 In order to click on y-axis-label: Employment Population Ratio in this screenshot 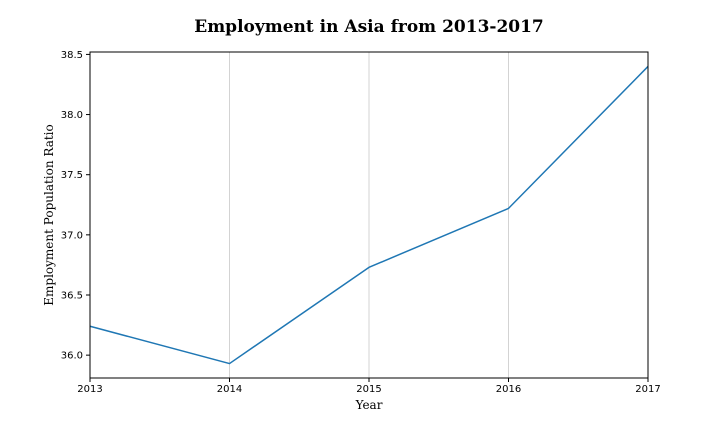, I will do `click(49, 215)`.